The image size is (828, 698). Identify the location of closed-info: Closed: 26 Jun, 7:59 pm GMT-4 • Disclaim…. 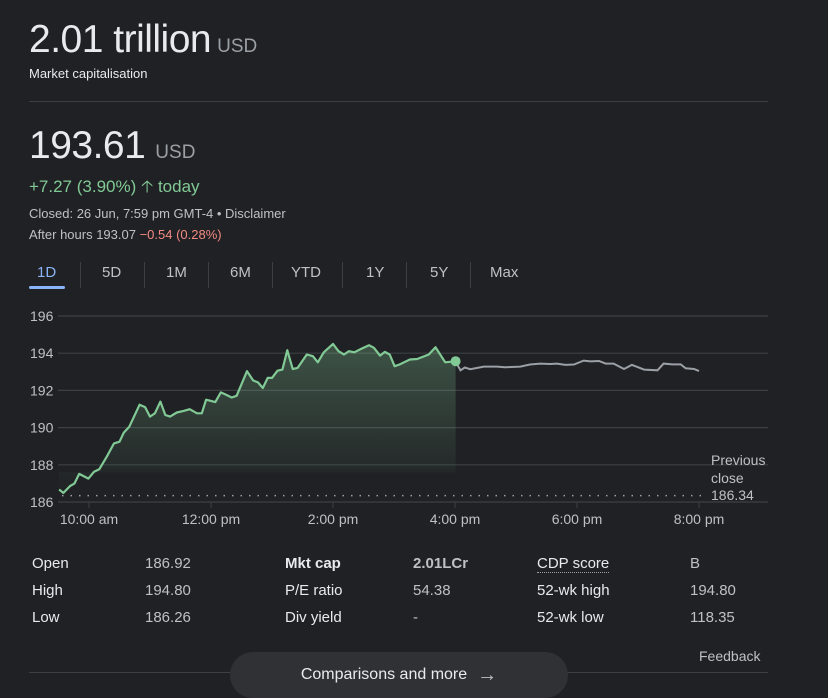
(157, 213).